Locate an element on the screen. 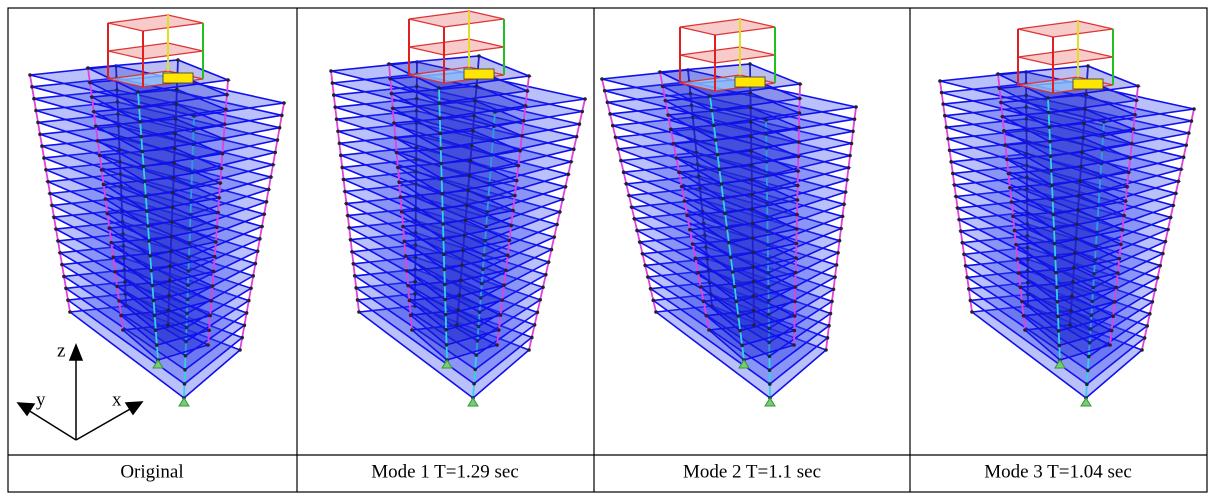  caption: Mode 3 T=1.04 sec is located at coordinates (1058, 471).